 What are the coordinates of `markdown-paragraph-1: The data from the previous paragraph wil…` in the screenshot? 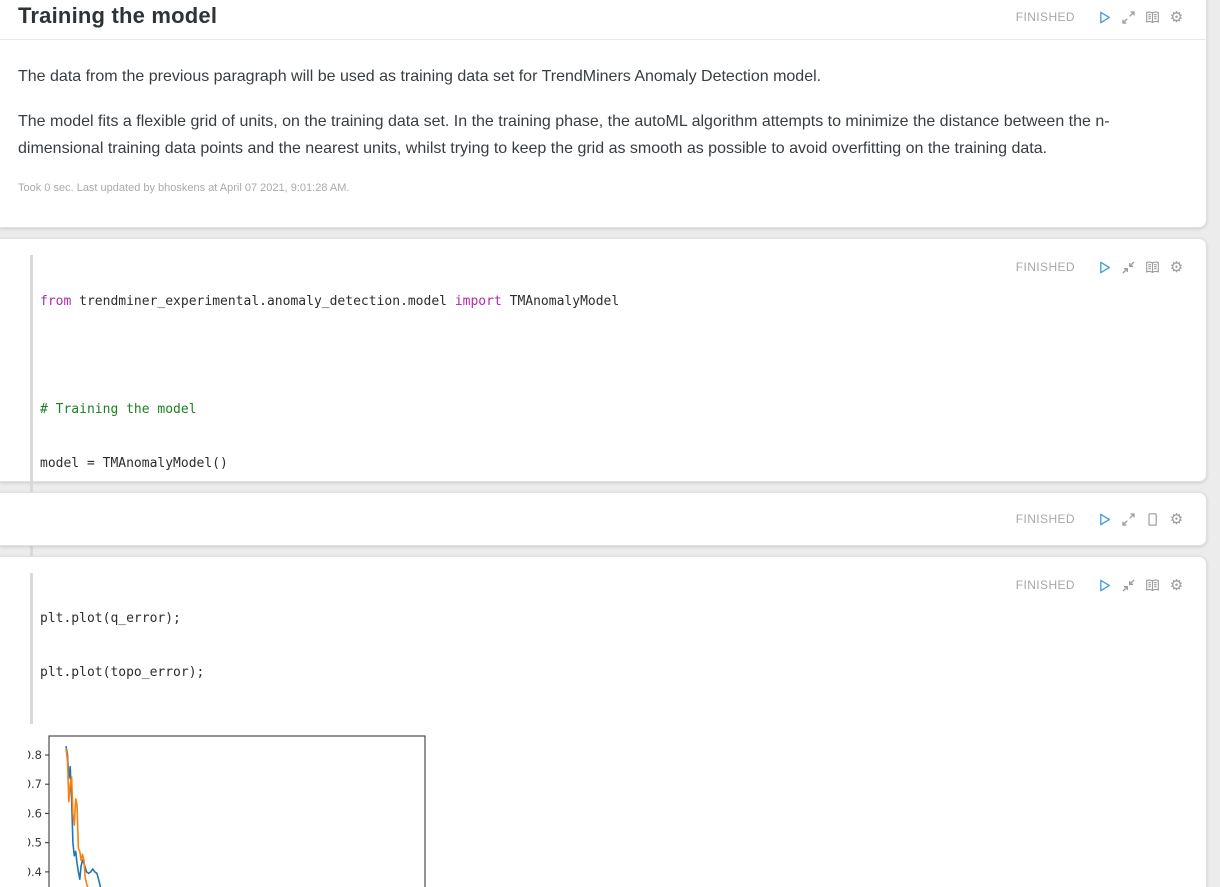 It's located at (420, 76).